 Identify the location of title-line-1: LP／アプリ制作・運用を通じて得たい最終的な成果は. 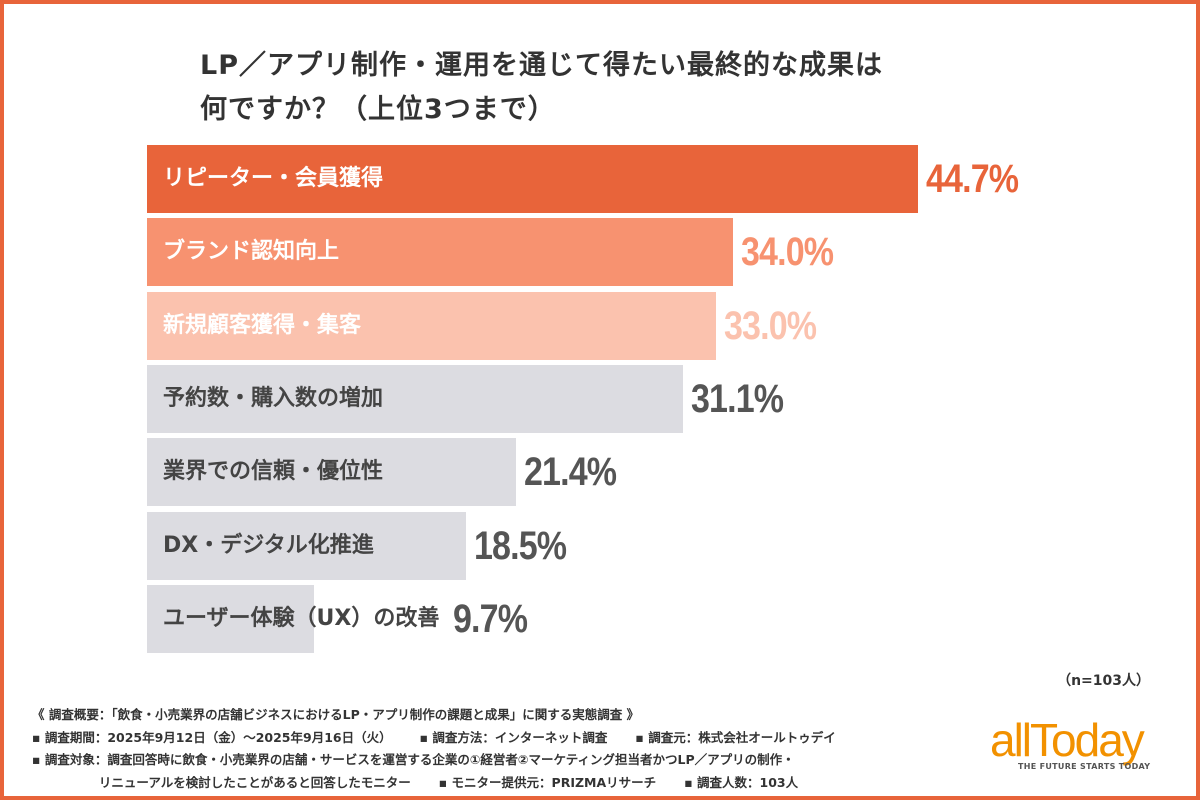
(541, 65).